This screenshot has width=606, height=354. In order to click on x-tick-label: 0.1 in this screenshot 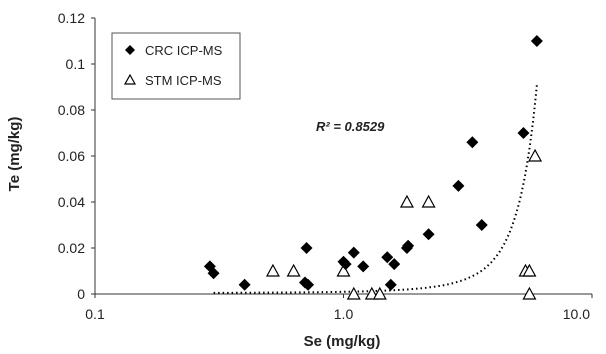, I will do `click(95, 314)`.